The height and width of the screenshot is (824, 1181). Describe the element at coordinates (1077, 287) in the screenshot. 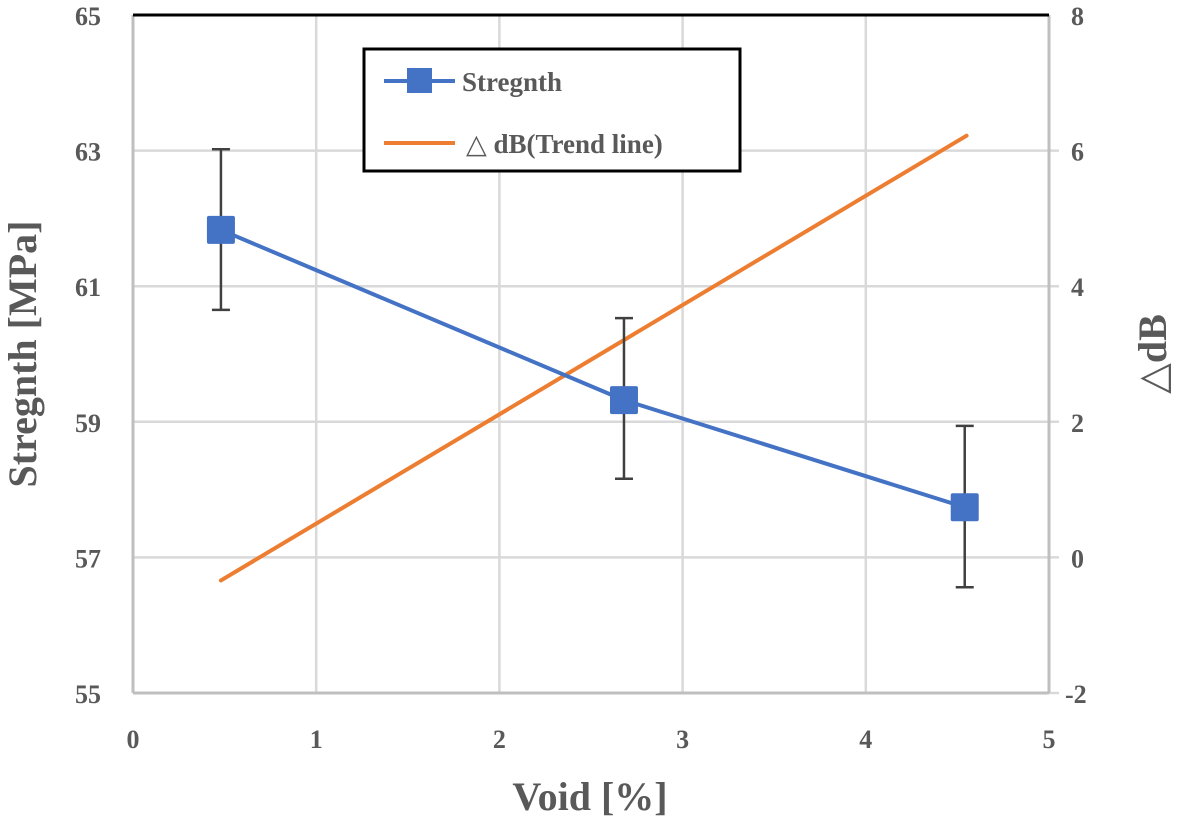

I see `y2-tick-label: 4` at that location.